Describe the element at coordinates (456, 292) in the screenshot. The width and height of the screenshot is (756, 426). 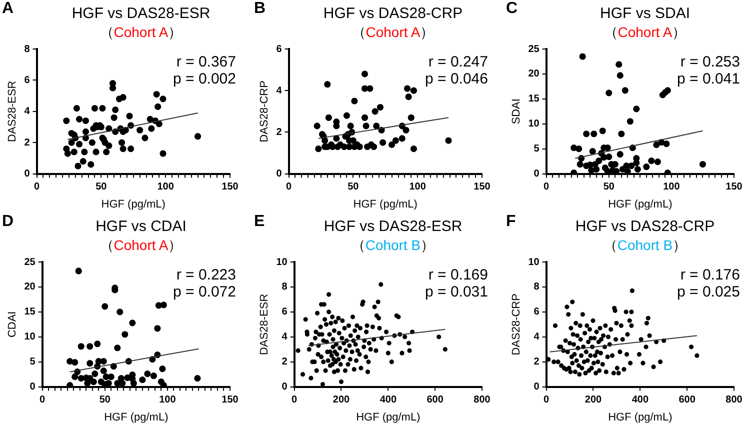
I see `annotation: p = 0.031` at that location.